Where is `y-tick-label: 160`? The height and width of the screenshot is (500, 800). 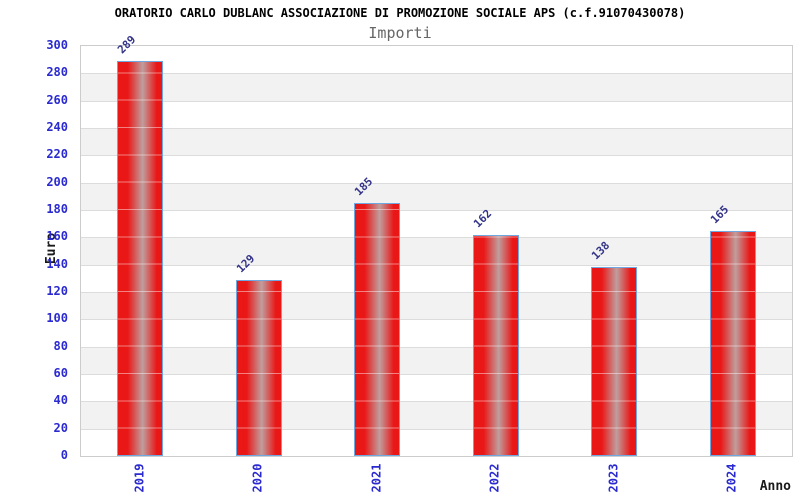 y-tick-label: 160 is located at coordinates (57, 236).